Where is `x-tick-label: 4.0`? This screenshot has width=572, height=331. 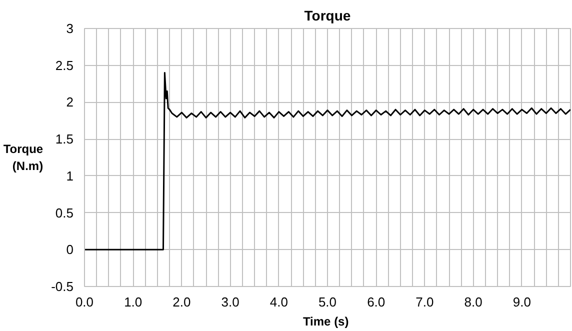 x-tick-label: 4.0 is located at coordinates (279, 302).